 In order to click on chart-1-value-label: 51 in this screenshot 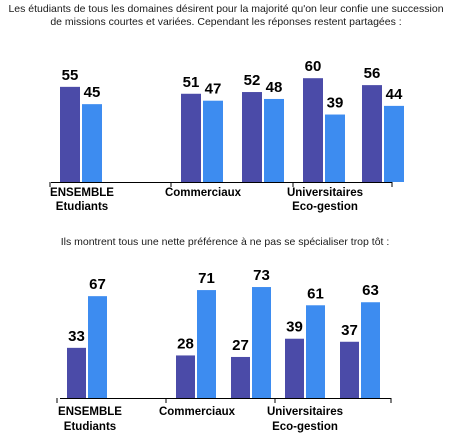, I will do `click(191, 82)`.